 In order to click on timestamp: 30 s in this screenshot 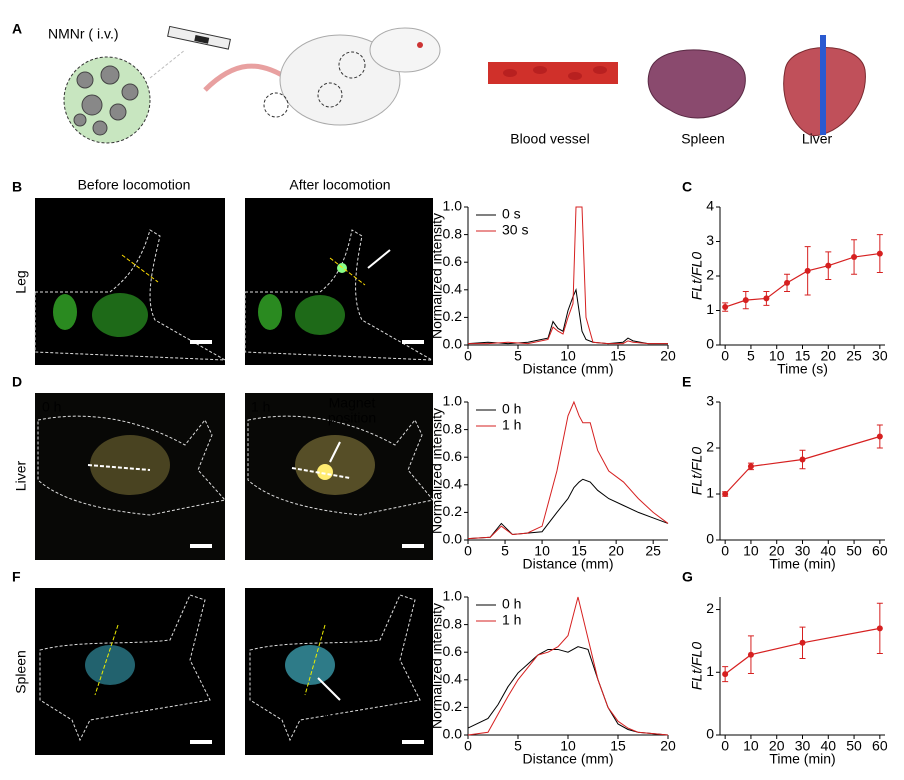, I will do `click(264, 212)`.